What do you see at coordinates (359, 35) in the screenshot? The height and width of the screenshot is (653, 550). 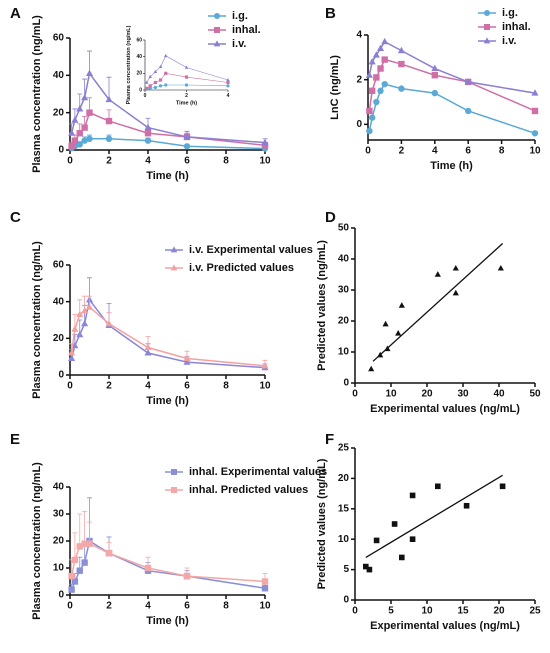 I see `y-tick-label: 4` at bounding box center [359, 35].